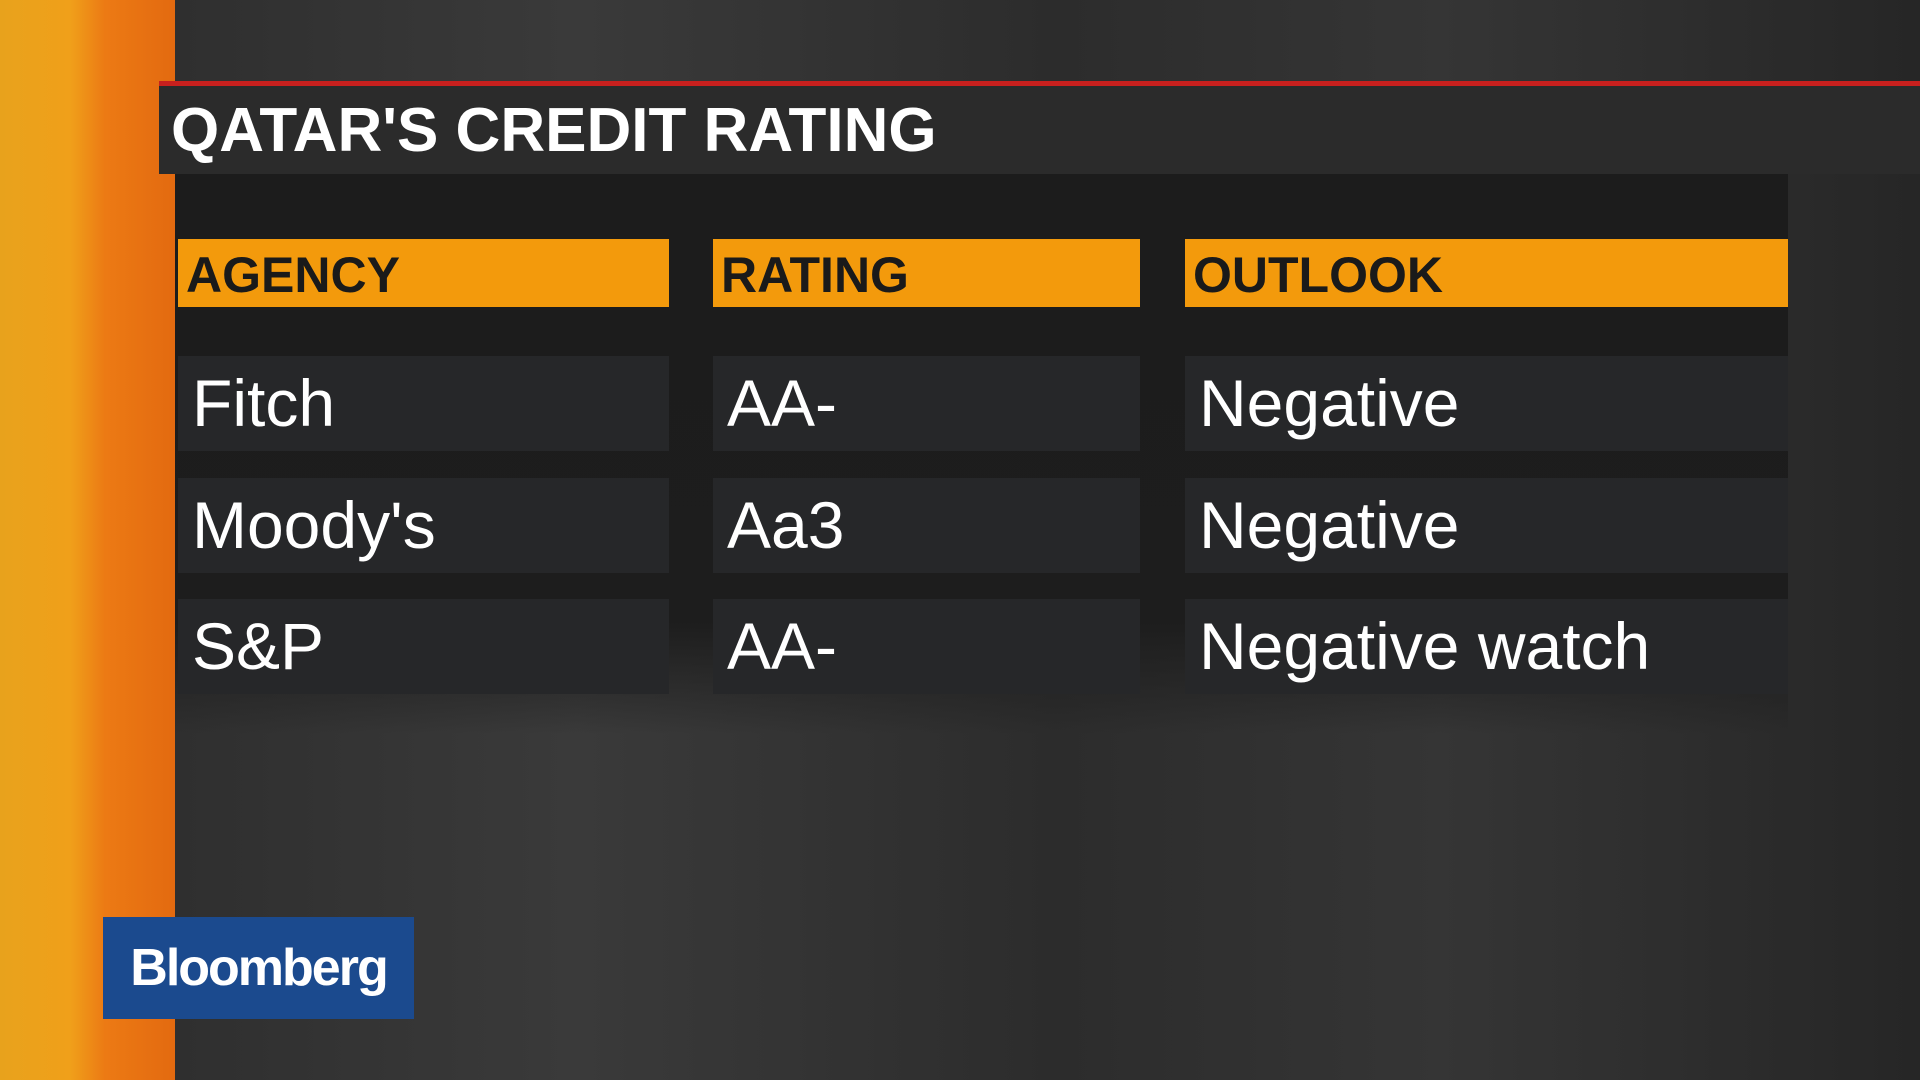 The height and width of the screenshot is (1080, 1920). I want to click on table-cell: Aa3, so click(926, 525).